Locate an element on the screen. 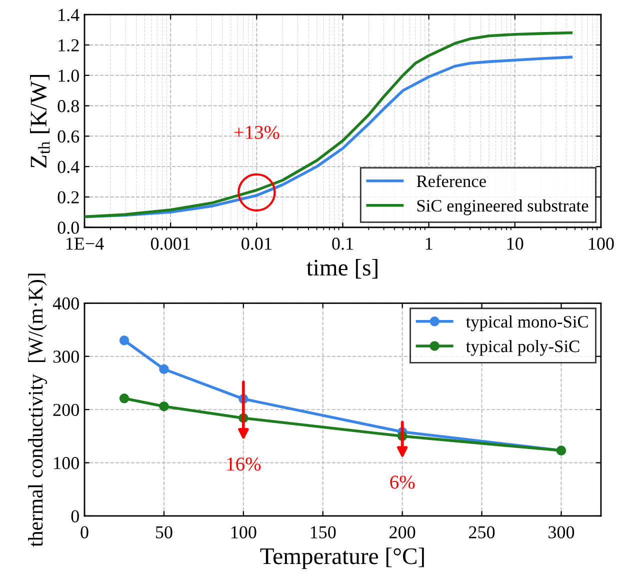 This screenshot has width=626, height=583. y-tick-label: 200 is located at coordinates (66, 410).